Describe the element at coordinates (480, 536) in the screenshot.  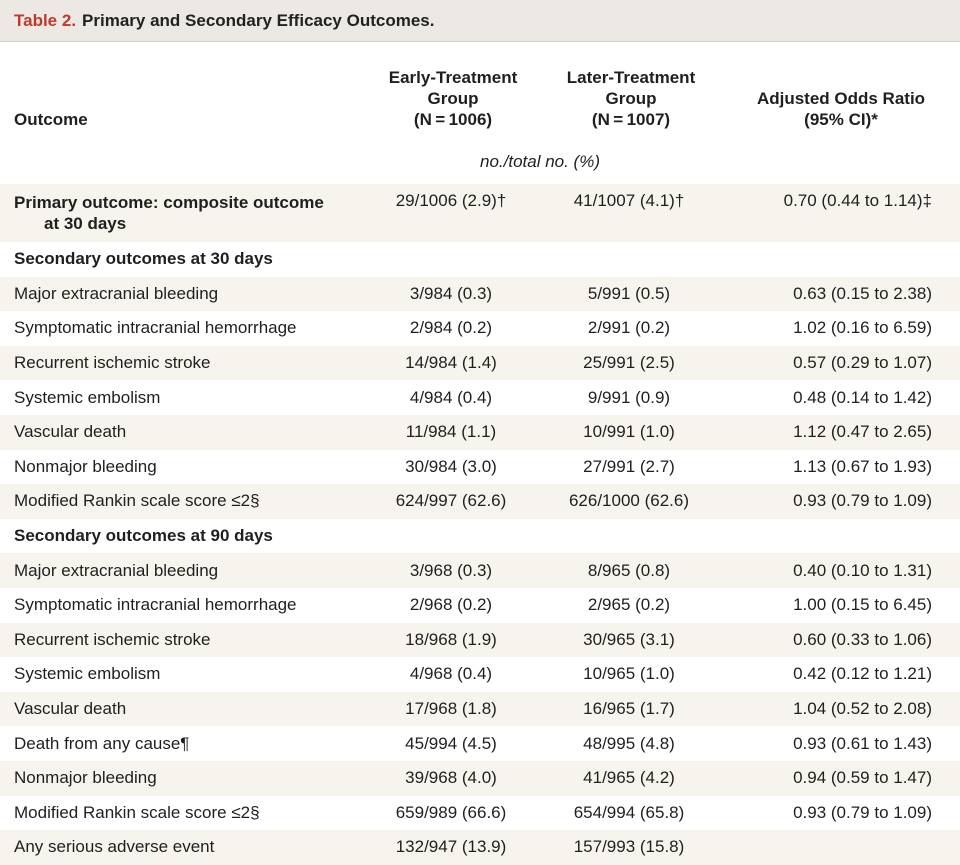
I see `section-90-days: Secondary outcomes at 90 days` at that location.